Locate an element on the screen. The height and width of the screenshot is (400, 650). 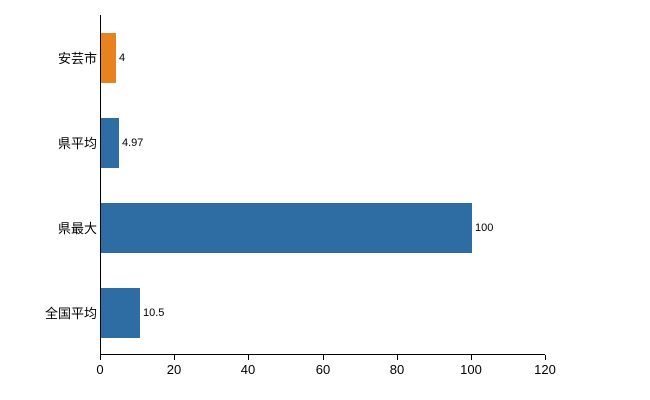
bar-value-label: 4.97 is located at coordinates (133, 143).